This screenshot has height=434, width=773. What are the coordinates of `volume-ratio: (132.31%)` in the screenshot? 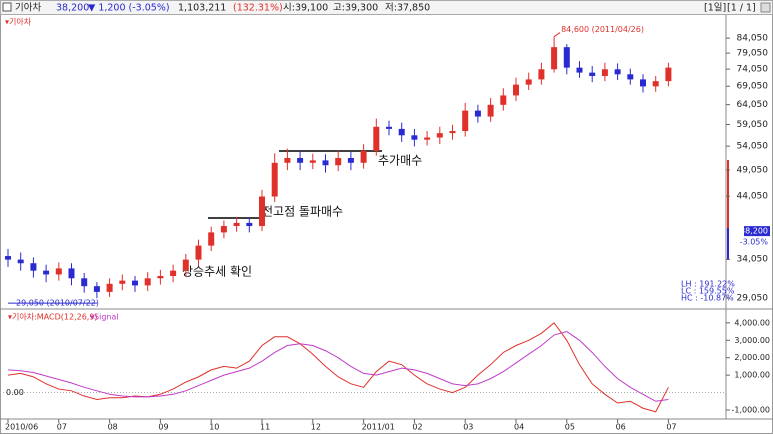 It's located at (258, 8).